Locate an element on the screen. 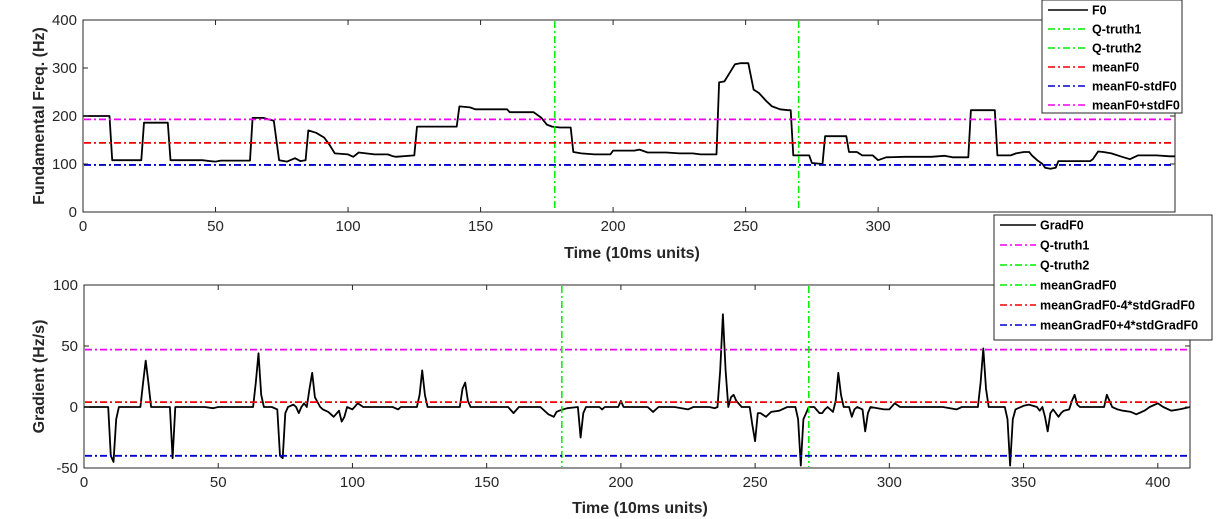 This screenshot has width=1231, height=519. x-tick-label: 400 is located at coordinates (1157, 482).